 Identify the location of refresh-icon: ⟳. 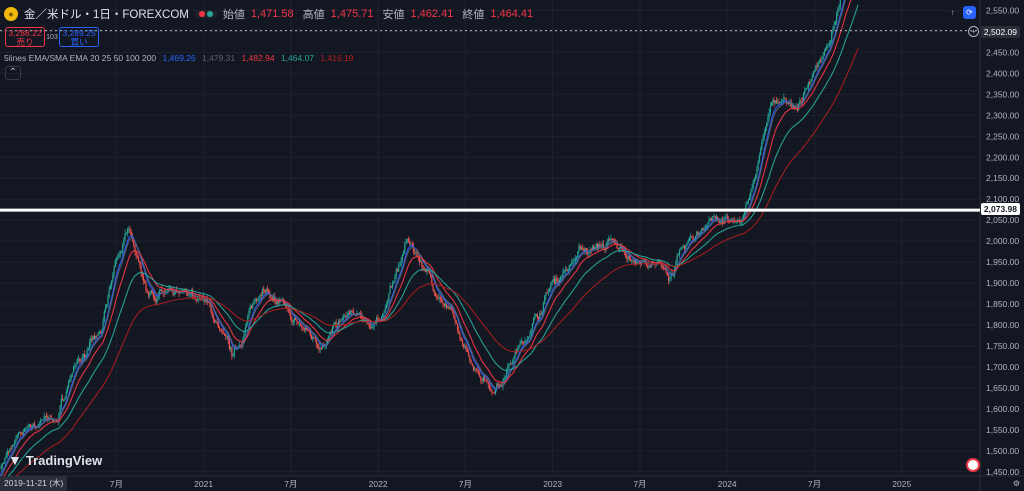
(969, 12).